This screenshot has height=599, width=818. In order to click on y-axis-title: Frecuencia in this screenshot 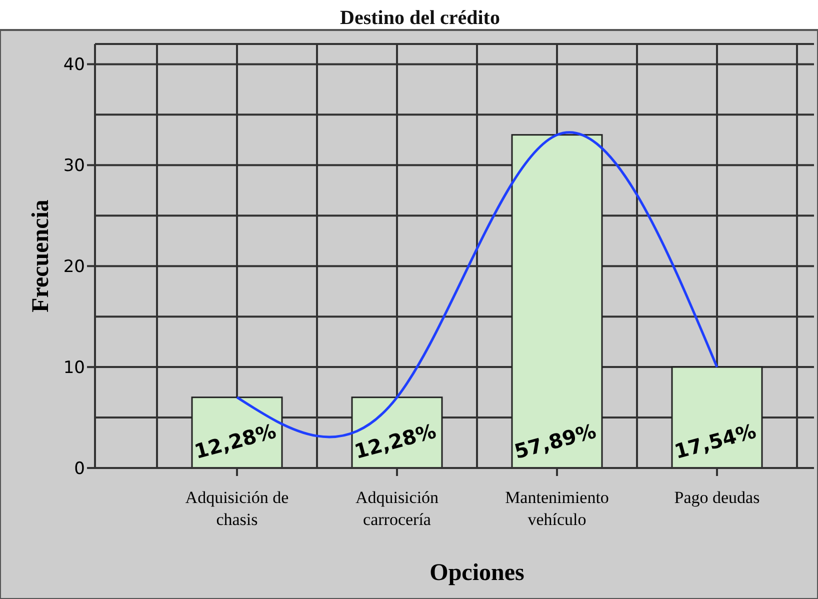, I will do `click(41, 256)`.